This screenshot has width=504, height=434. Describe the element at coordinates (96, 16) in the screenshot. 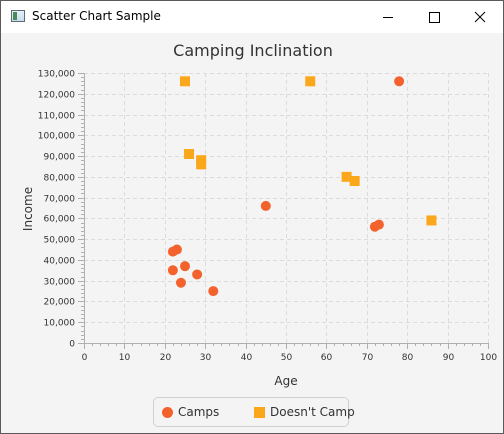

I see `window-title: Scatter Chart Sample` at that location.